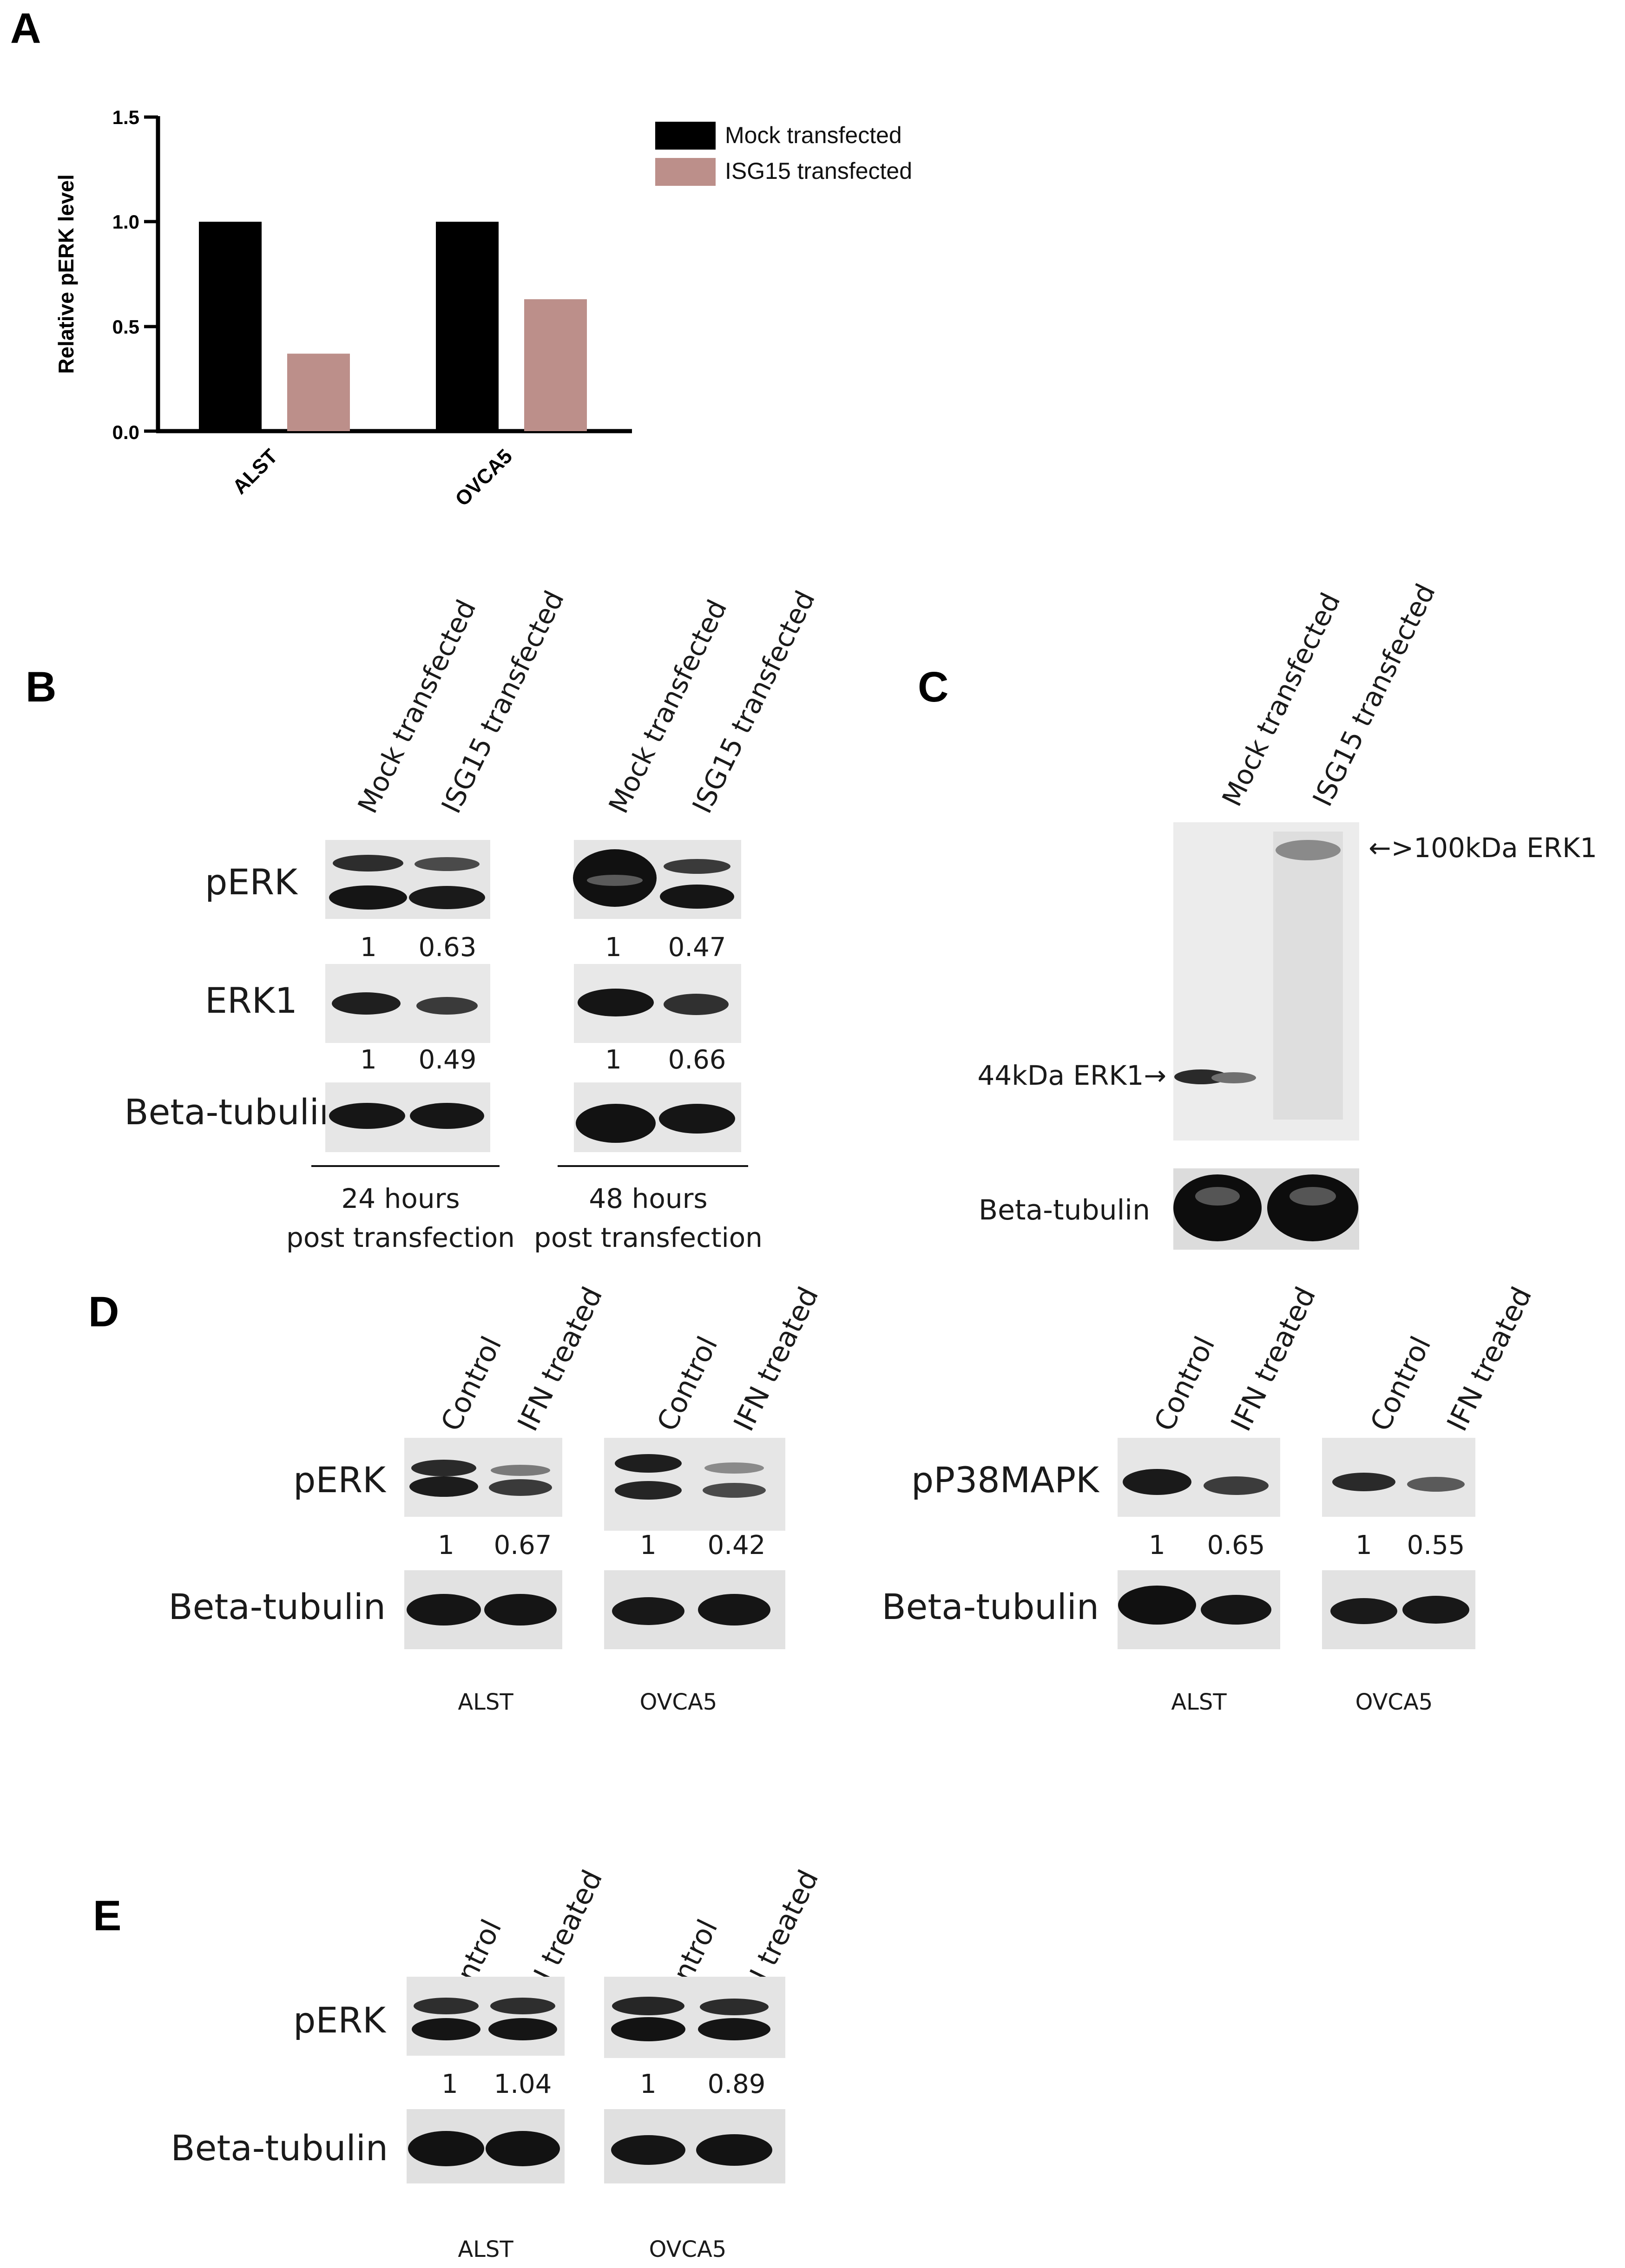  What do you see at coordinates (401, 1237) in the screenshot?
I see `time-label-24h-sub: post transfection` at bounding box center [401, 1237].